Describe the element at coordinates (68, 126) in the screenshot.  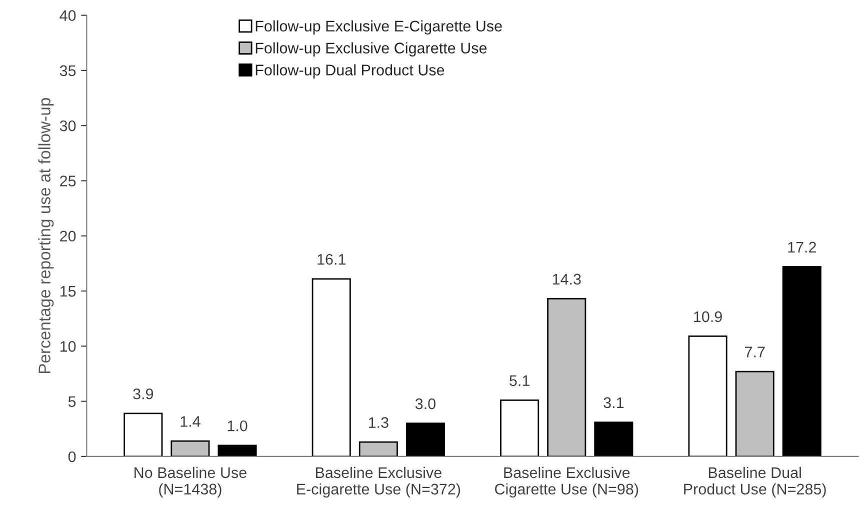
I see `y-tick-label: 30` at that location.